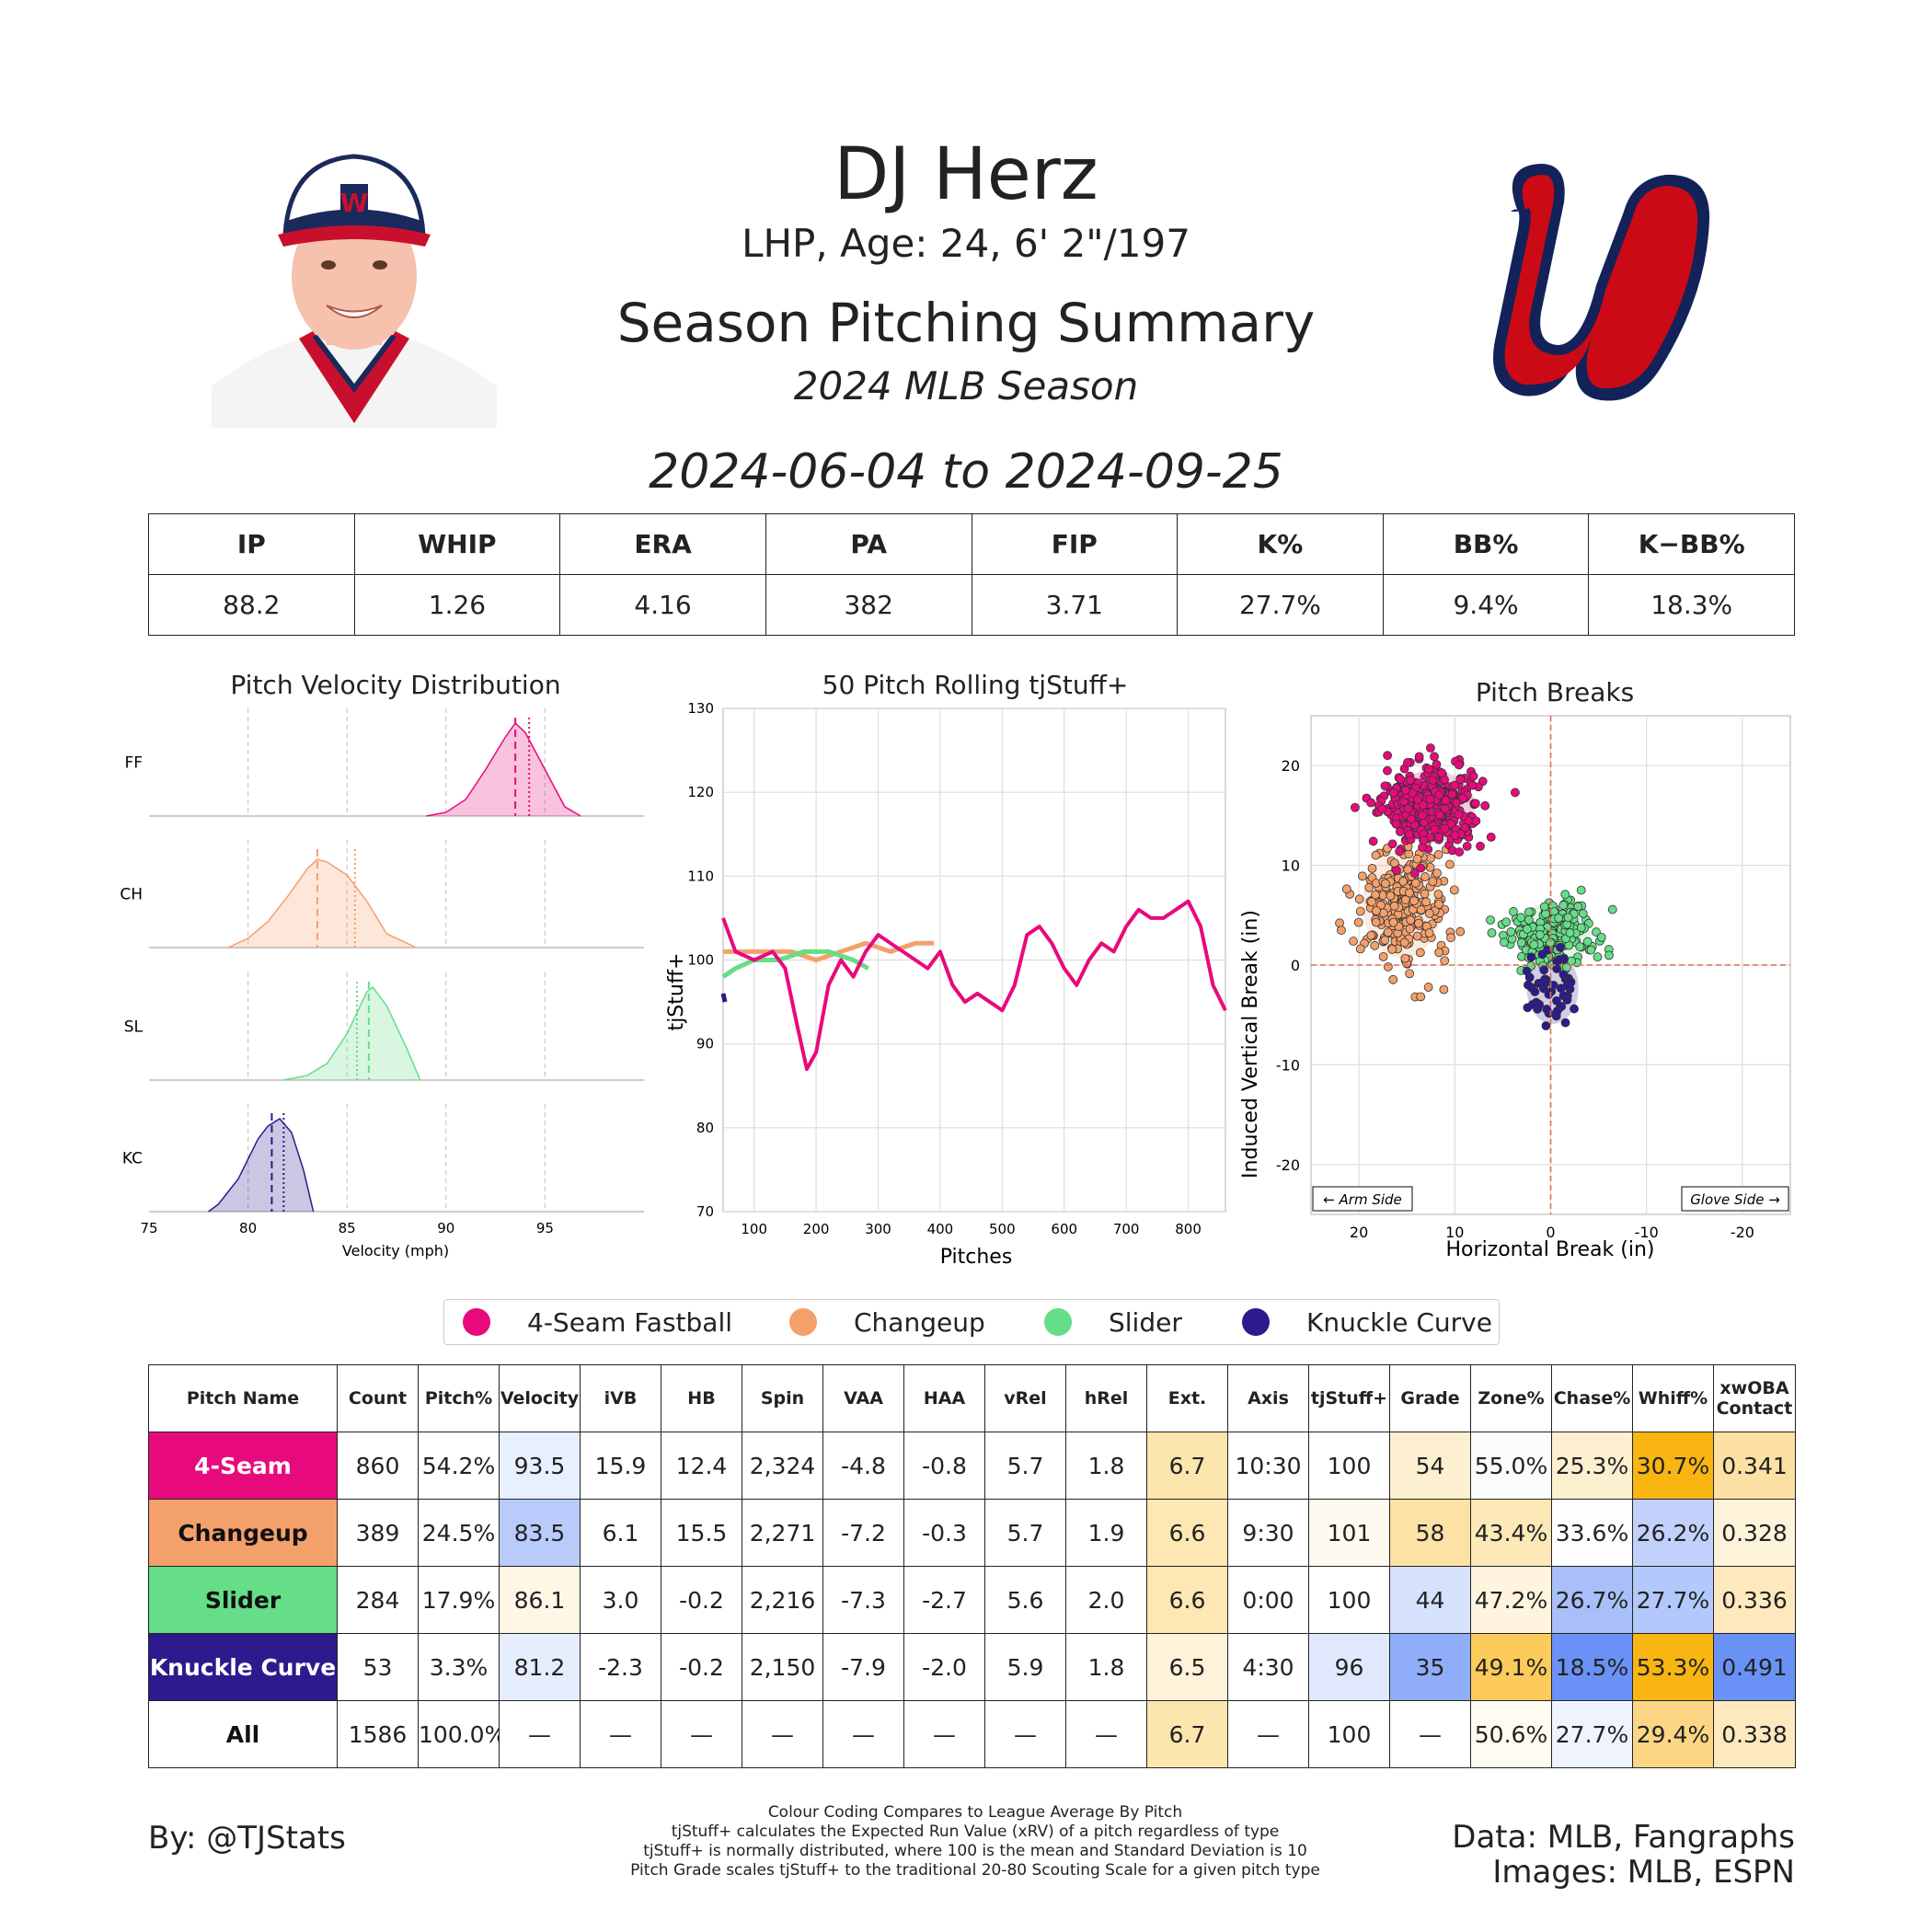 The image size is (1932, 1932). Describe the element at coordinates (1268, 1600) in the screenshot. I see `pitch-metric-cell: 0:00` at that location.